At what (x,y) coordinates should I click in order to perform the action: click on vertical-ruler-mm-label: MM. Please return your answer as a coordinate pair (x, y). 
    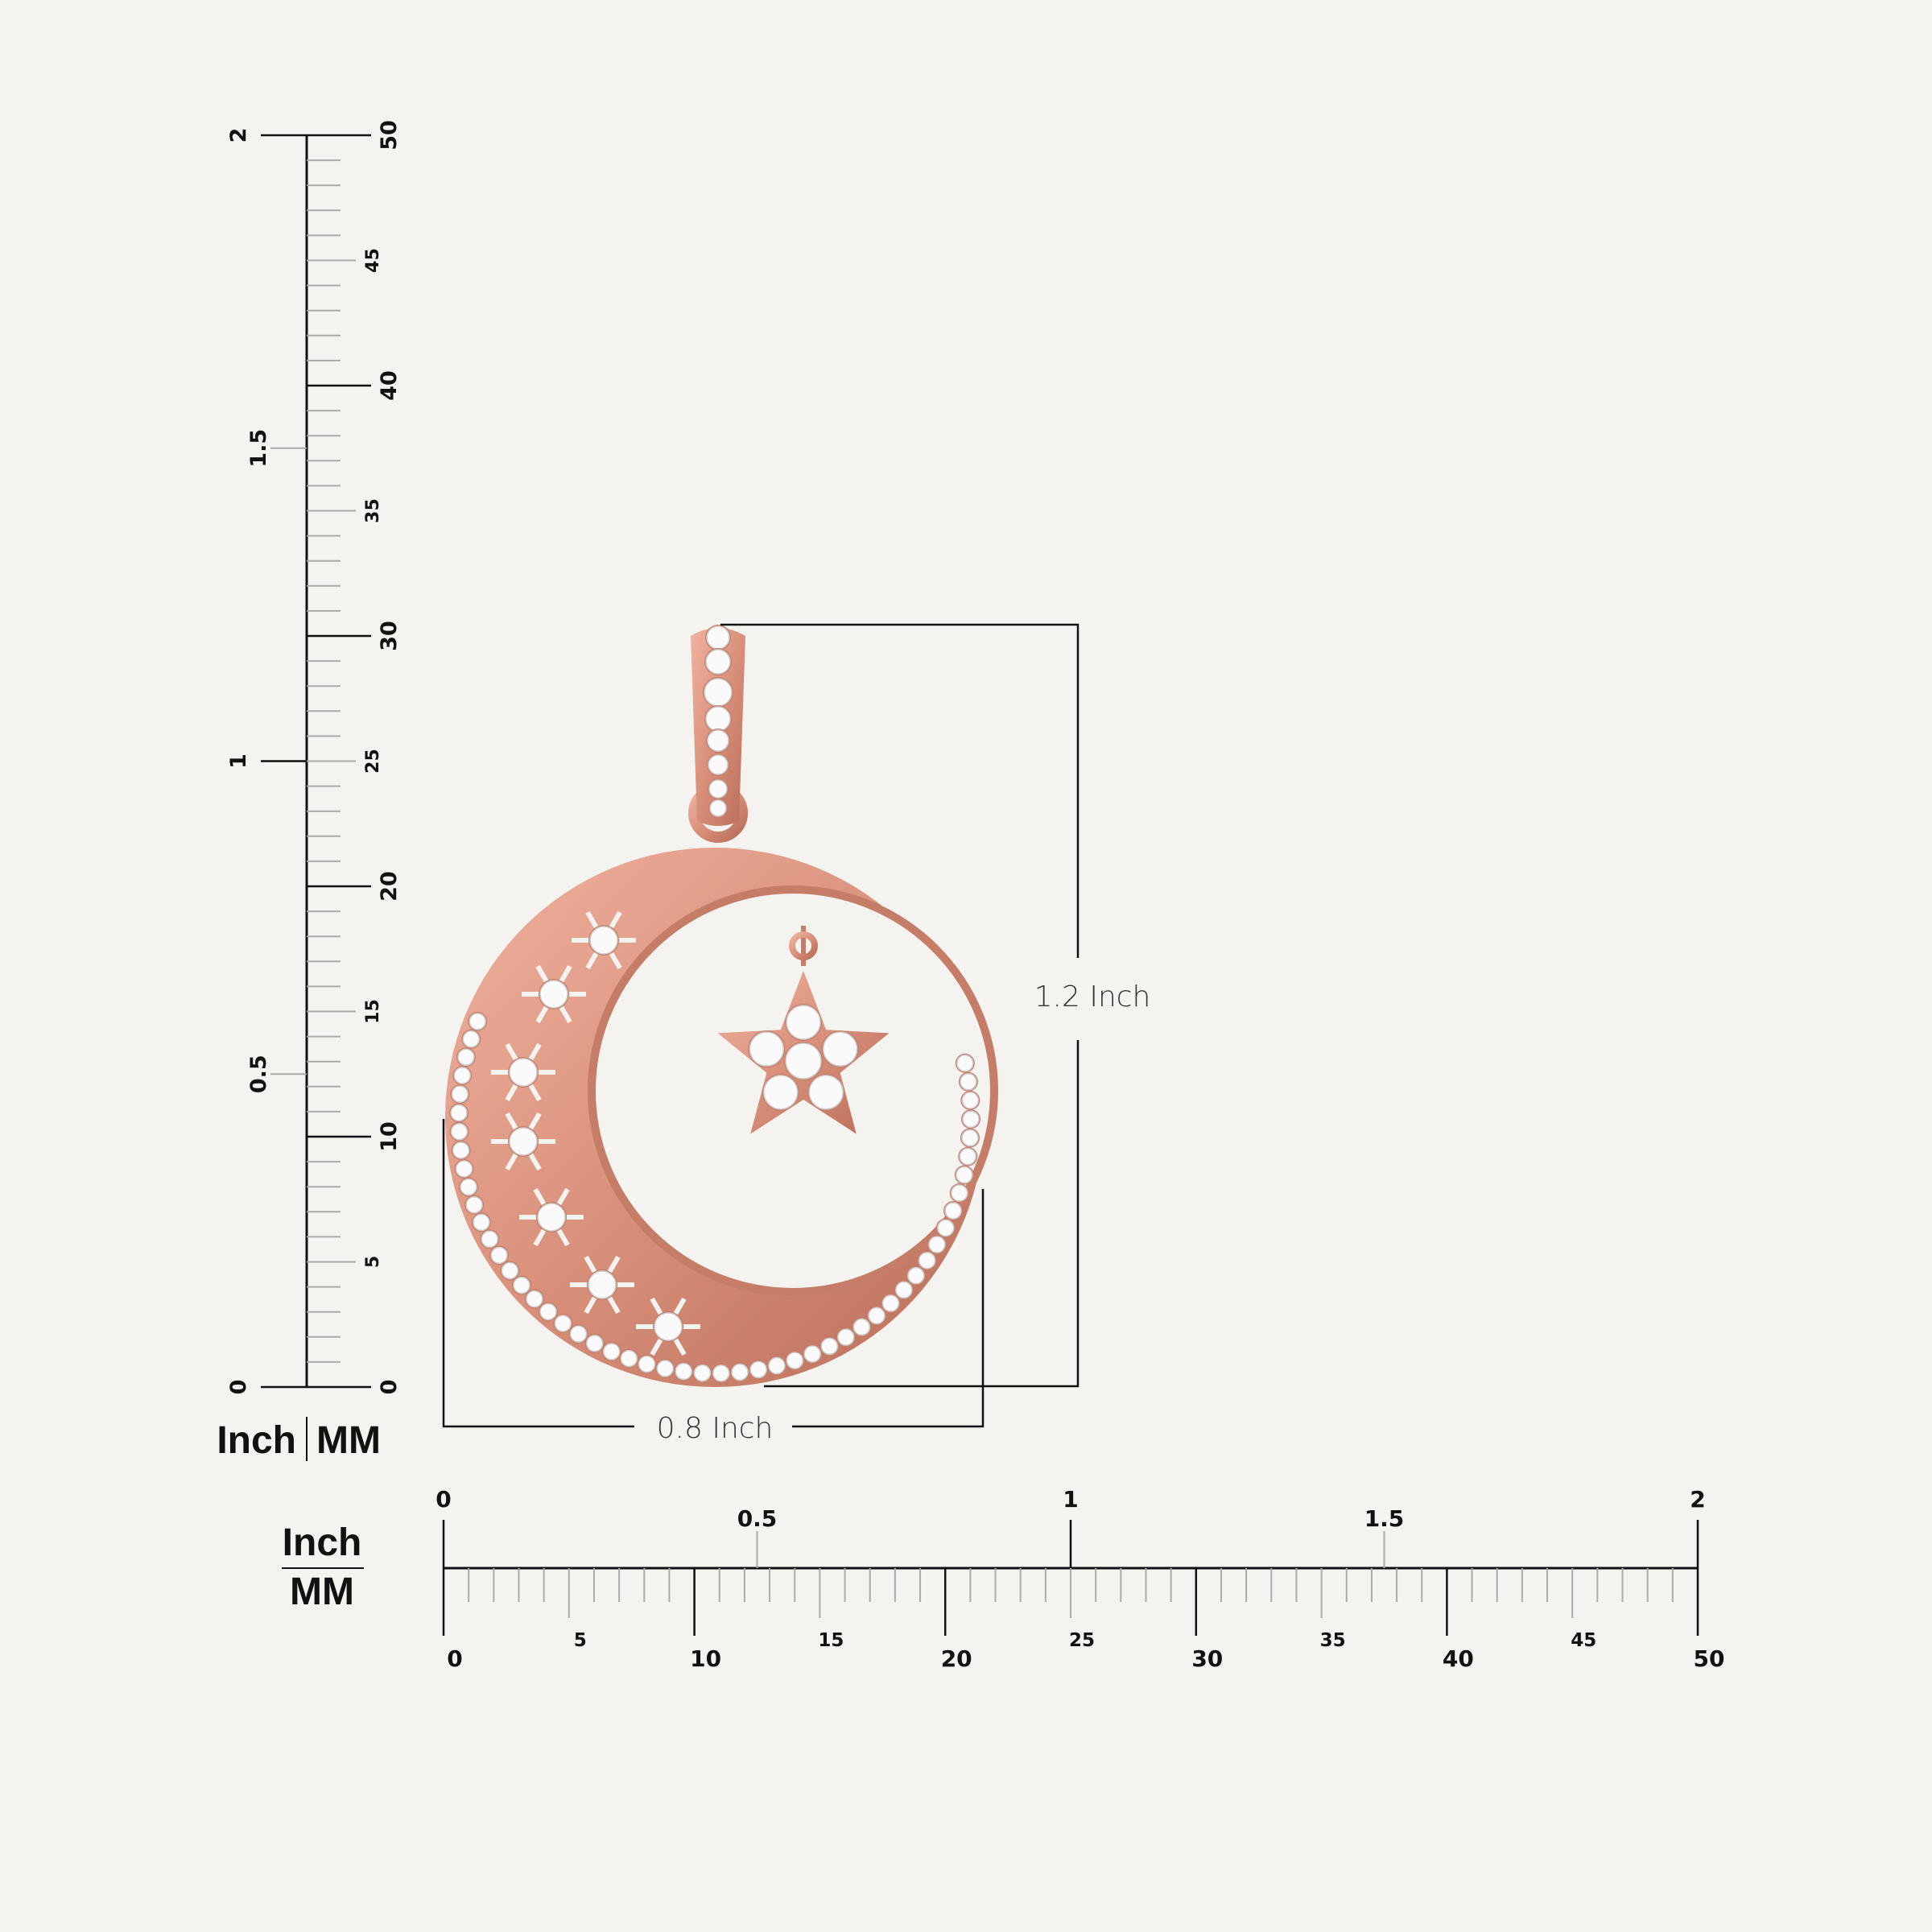
    Looking at the image, I should click on (348, 1440).